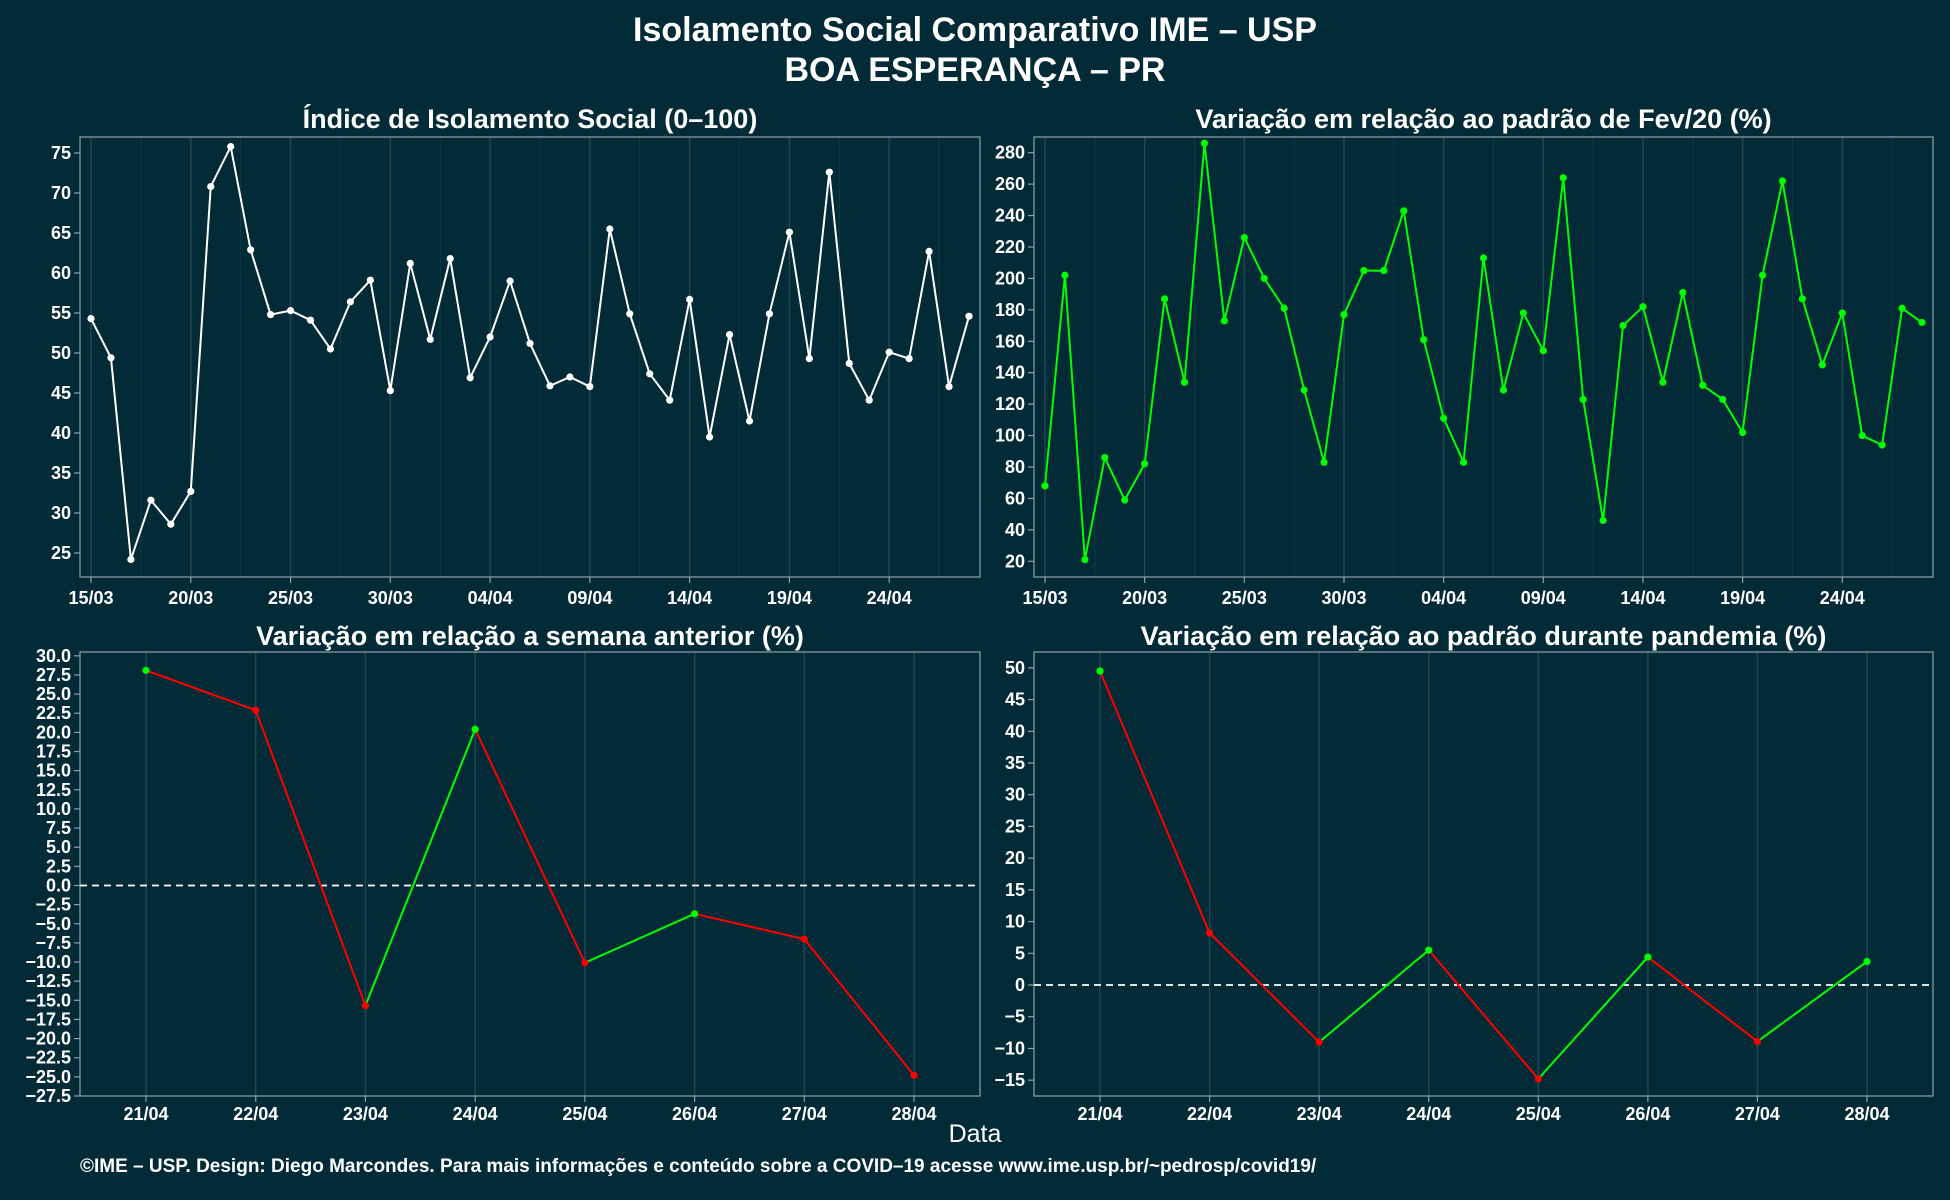 The height and width of the screenshot is (1200, 1950). I want to click on y-tick-label: 15, so click(1015, 890).